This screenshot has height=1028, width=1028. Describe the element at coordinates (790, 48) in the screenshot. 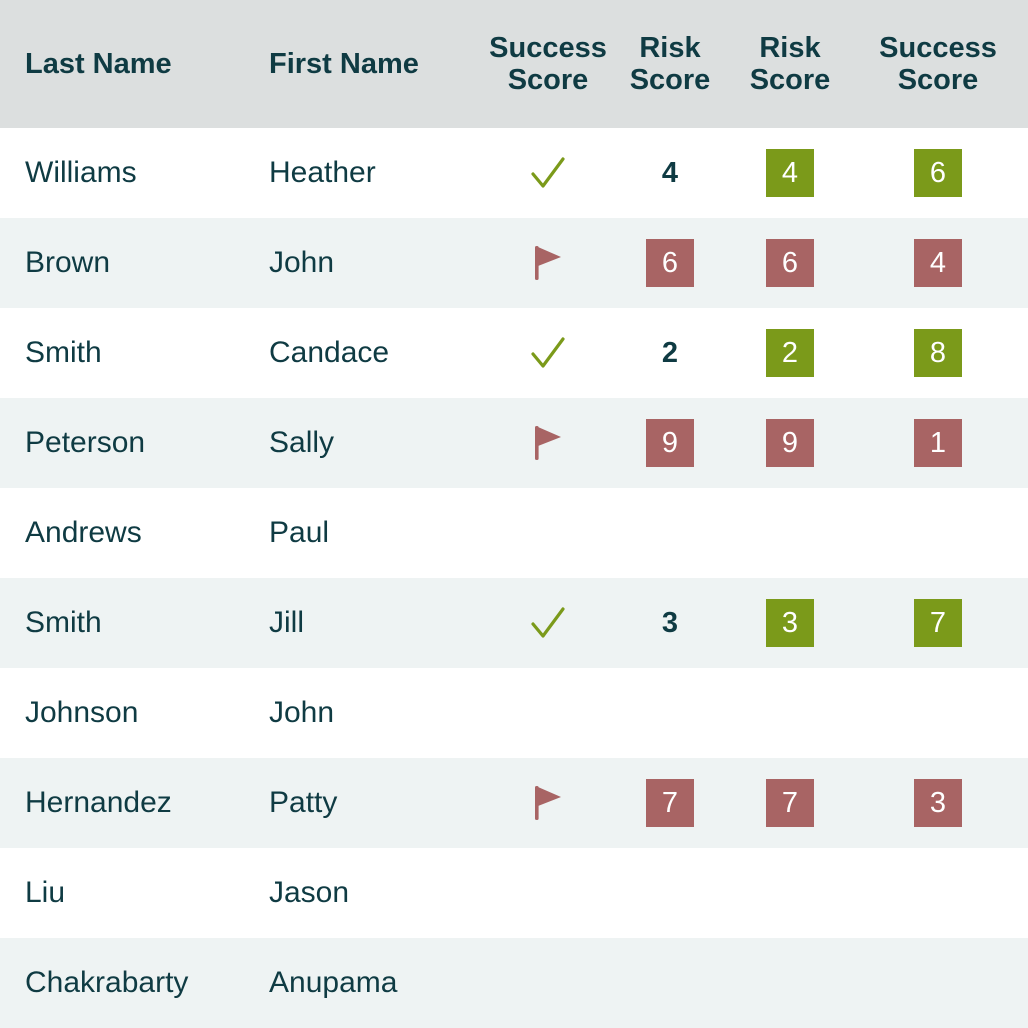

I see `header-risk-score-badge-line1: Risk` at that location.